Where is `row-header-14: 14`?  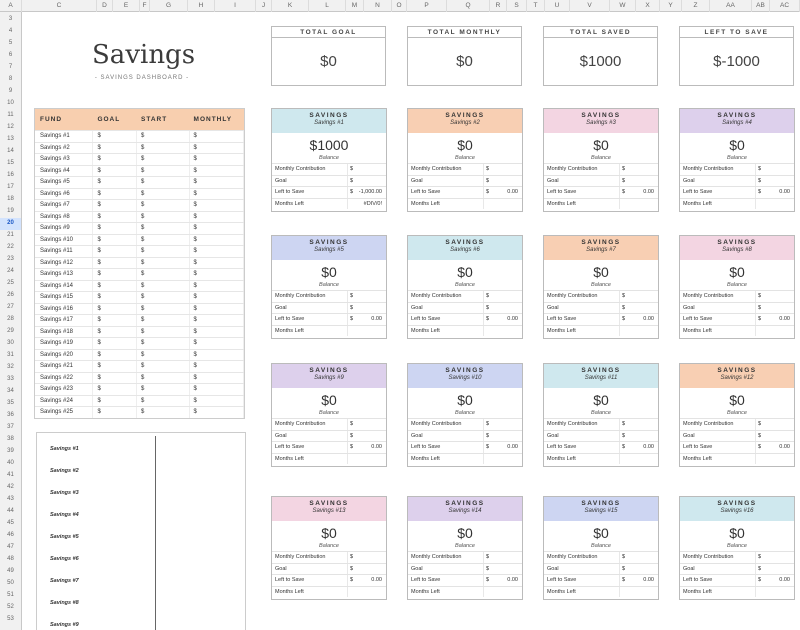
row-header-14: 14 is located at coordinates (10, 151).